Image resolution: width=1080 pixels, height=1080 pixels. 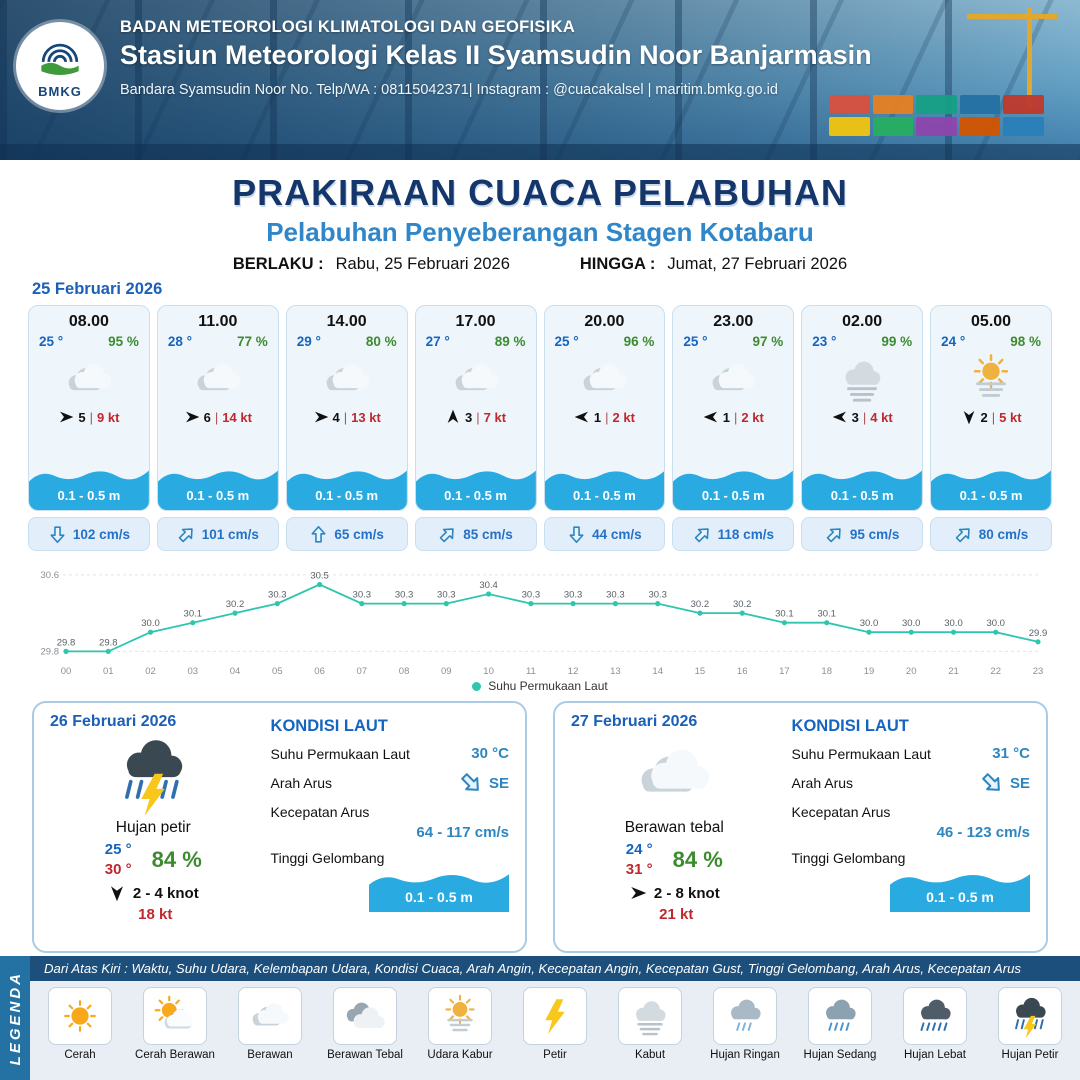 What do you see at coordinates (488, 534) in the screenshot?
I see `current-speed: 85 cm/s` at bounding box center [488, 534].